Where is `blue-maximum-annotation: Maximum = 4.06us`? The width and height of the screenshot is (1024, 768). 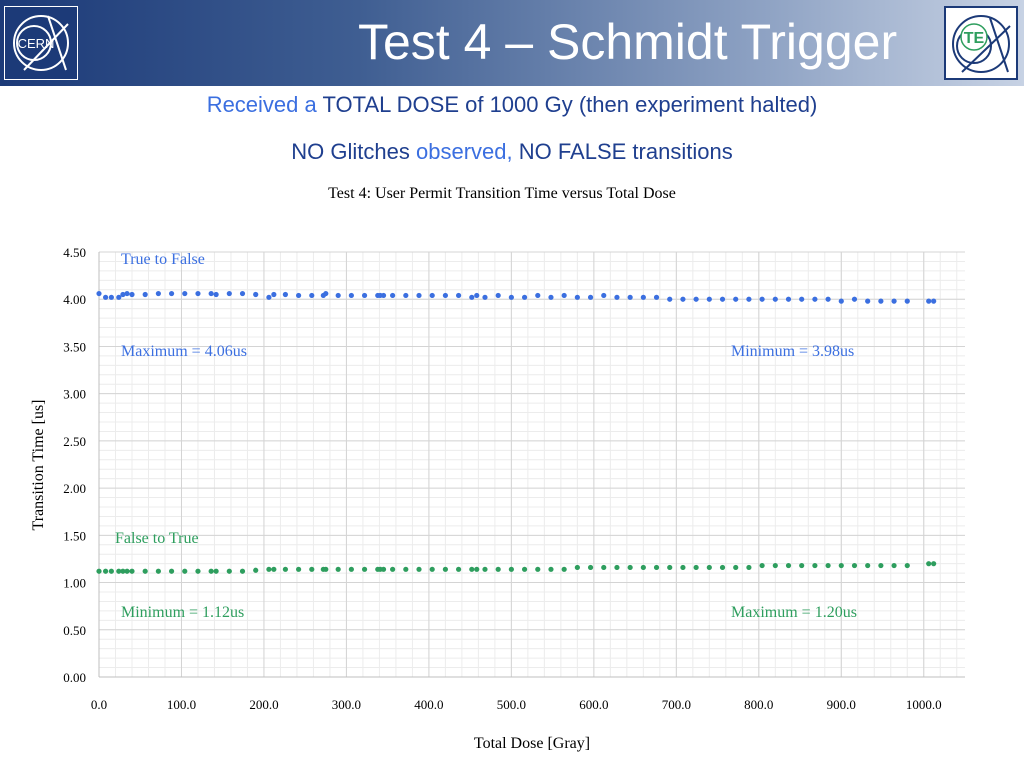
blue-maximum-annotation: Maximum = 4.06us is located at coordinates (184, 351).